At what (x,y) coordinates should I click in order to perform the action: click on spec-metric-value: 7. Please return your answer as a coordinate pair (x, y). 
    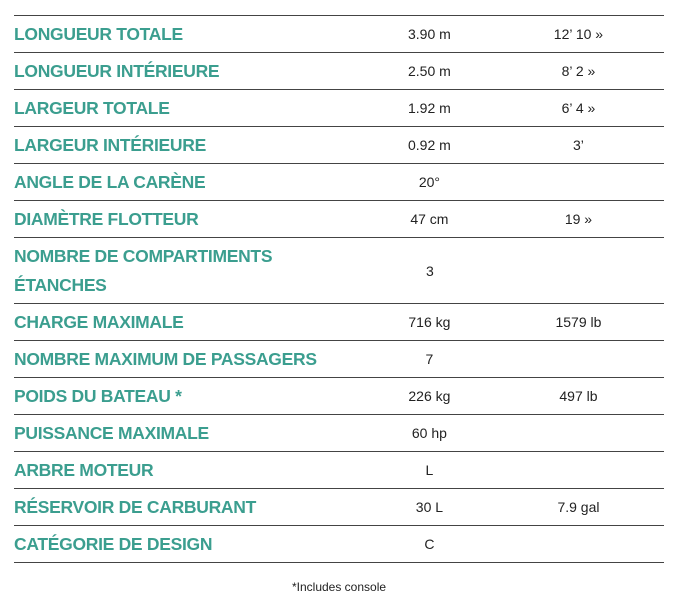
    Looking at the image, I should click on (429, 359).